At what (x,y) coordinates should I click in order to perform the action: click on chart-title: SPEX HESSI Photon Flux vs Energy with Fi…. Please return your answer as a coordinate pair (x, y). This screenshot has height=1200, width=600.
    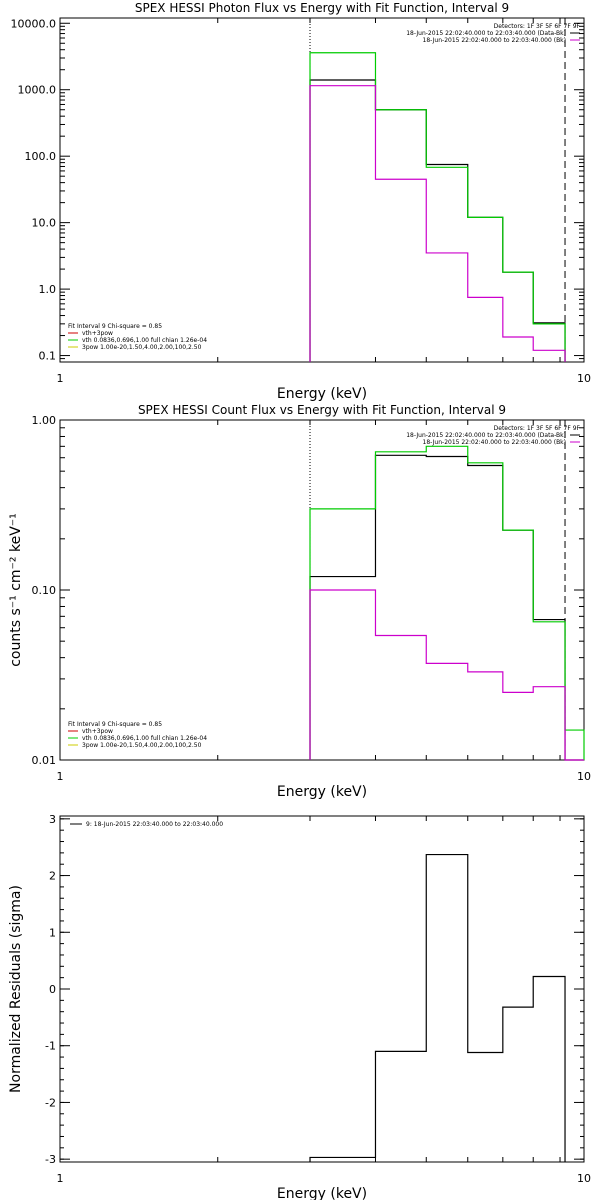
    Looking at the image, I should click on (322, 8).